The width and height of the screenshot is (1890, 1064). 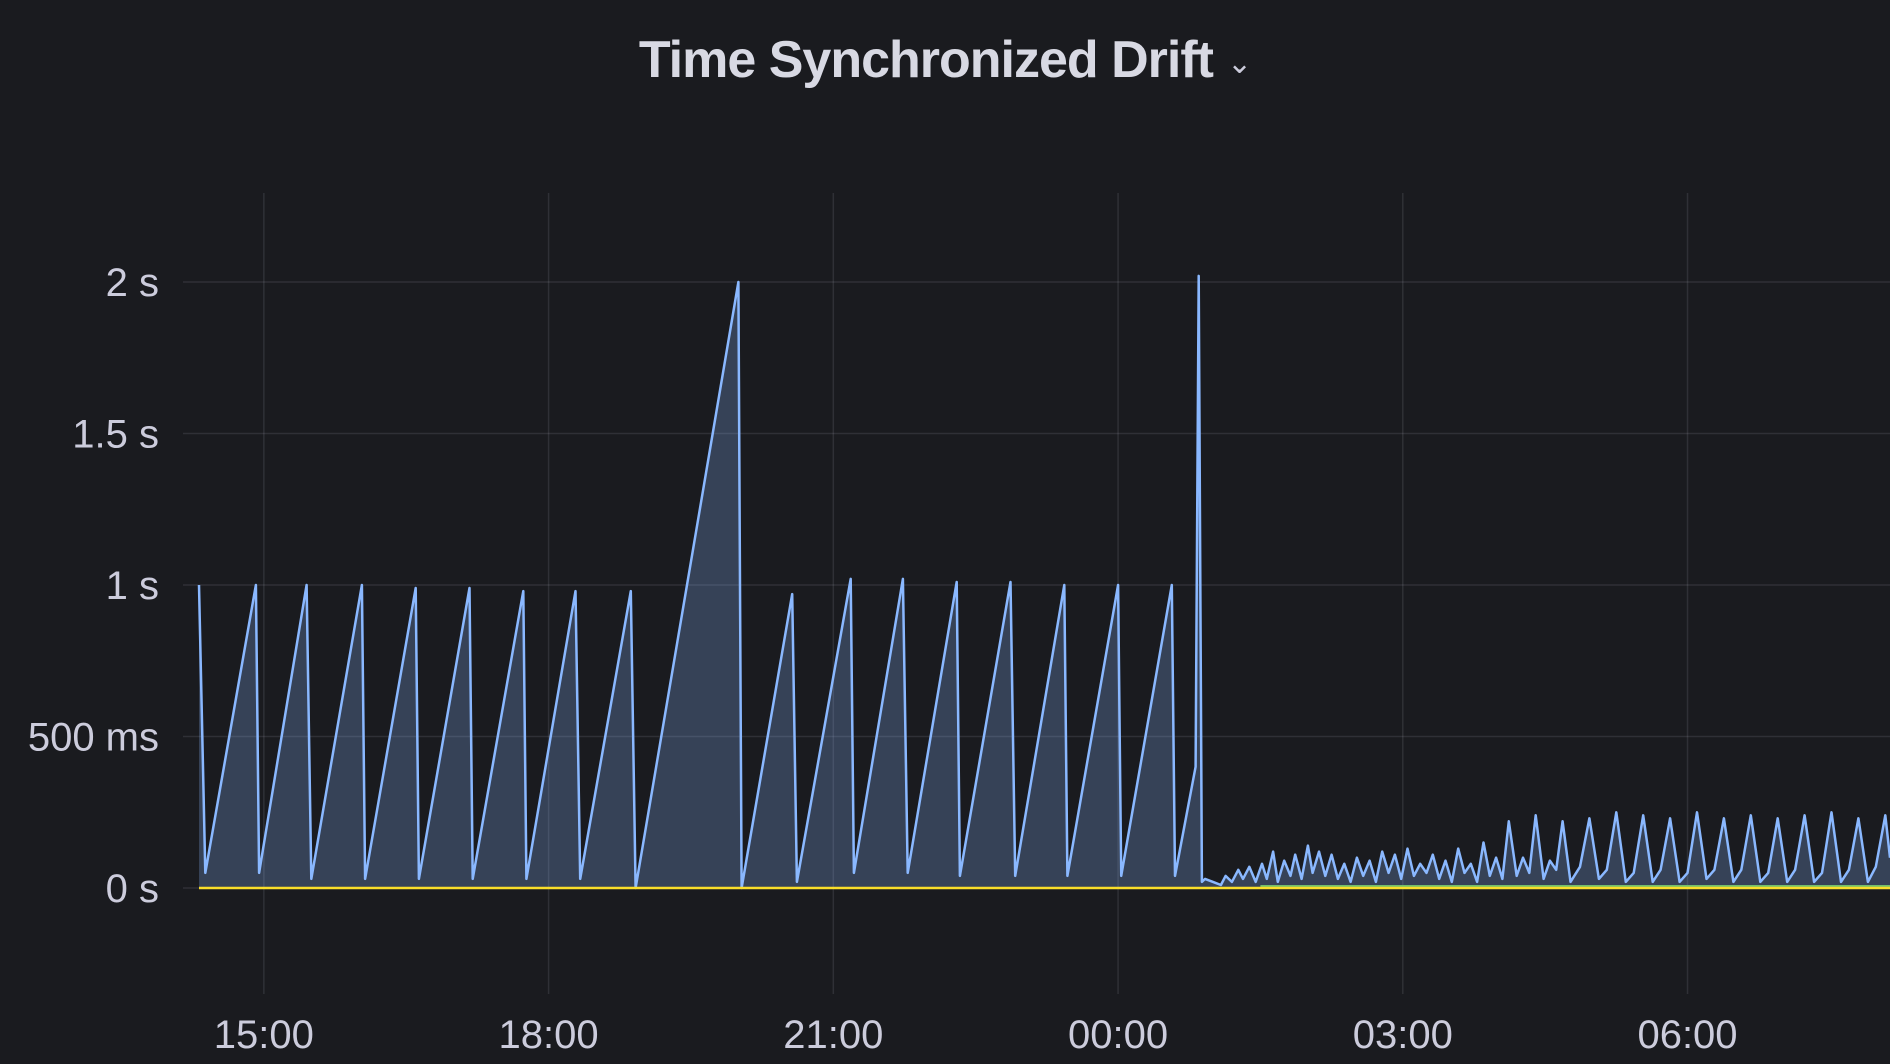 What do you see at coordinates (1687, 1035) in the screenshot?
I see `x-tick-label: 06:00` at bounding box center [1687, 1035].